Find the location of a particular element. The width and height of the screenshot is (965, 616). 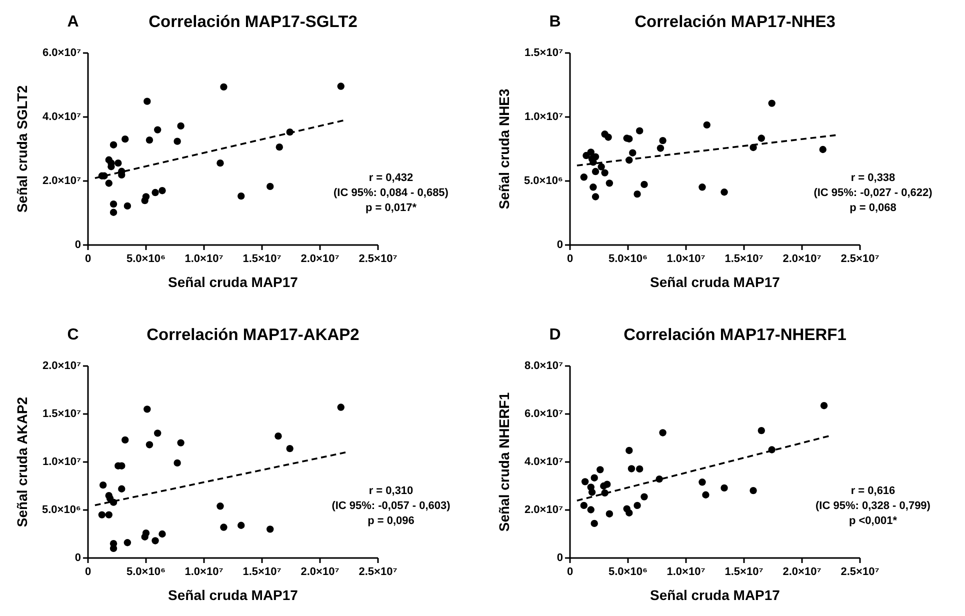

annotation: p = 0,096 is located at coordinates (391, 521).